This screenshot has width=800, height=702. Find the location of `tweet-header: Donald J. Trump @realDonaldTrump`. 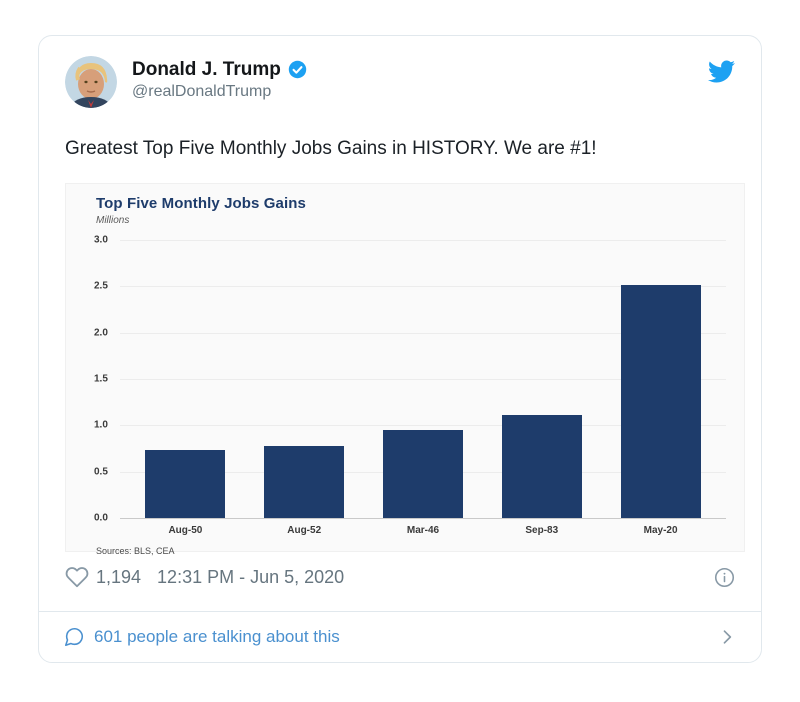

tweet-header: Donald J. Trump @realDonaldTrump is located at coordinates (400, 82).